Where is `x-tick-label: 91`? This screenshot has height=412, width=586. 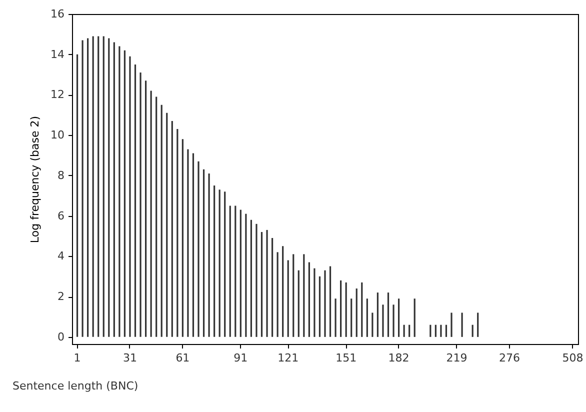
x-tick-label: 91 is located at coordinates (241, 358).